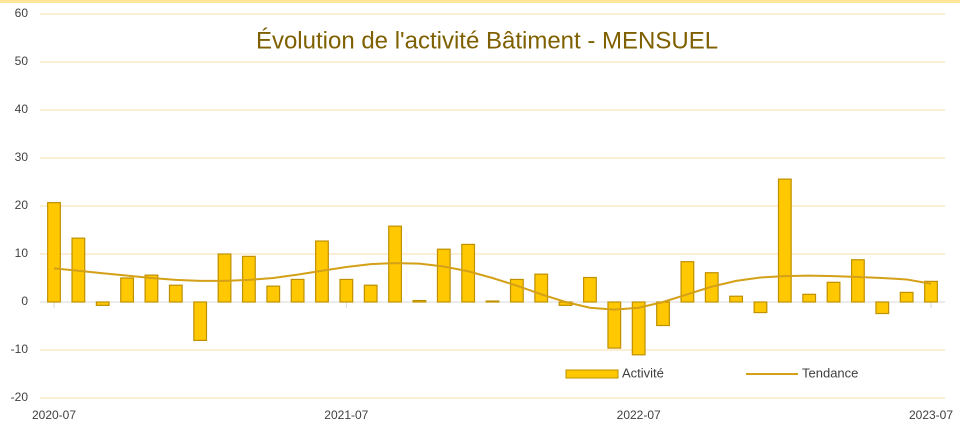  Describe the element at coordinates (20, 397) in the screenshot. I see `y-tick-label: -20` at that location.